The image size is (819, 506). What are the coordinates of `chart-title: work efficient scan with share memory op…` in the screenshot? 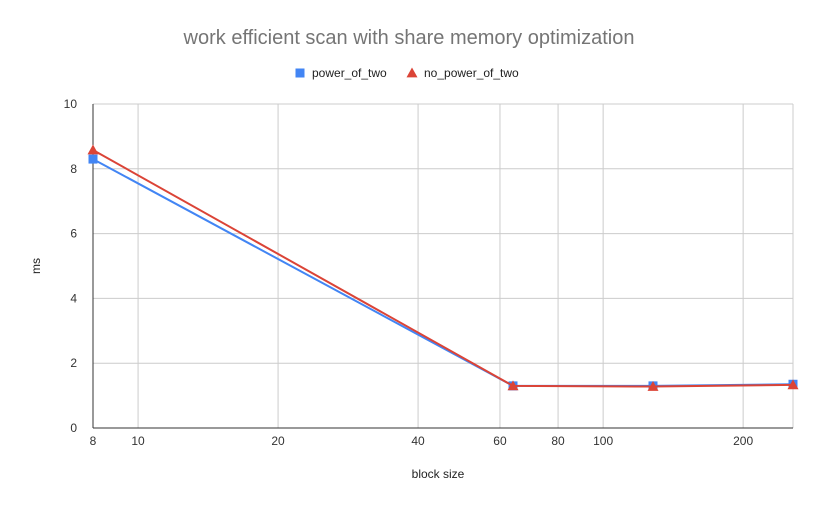 It's located at (409, 38).